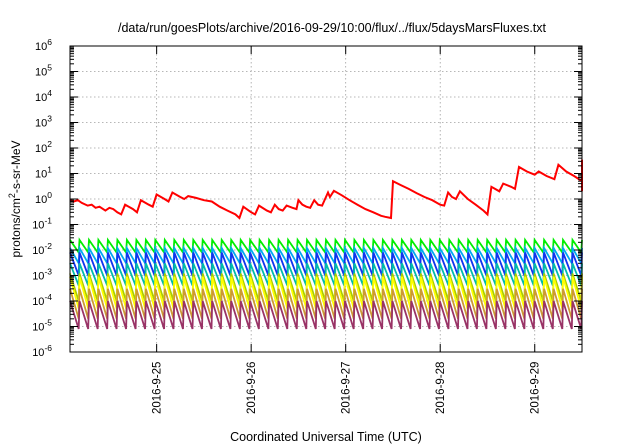 This screenshot has width=640, height=448. What do you see at coordinates (42, 351) in the screenshot?
I see `y-tick-label: 10⁻⁶` at bounding box center [42, 351].